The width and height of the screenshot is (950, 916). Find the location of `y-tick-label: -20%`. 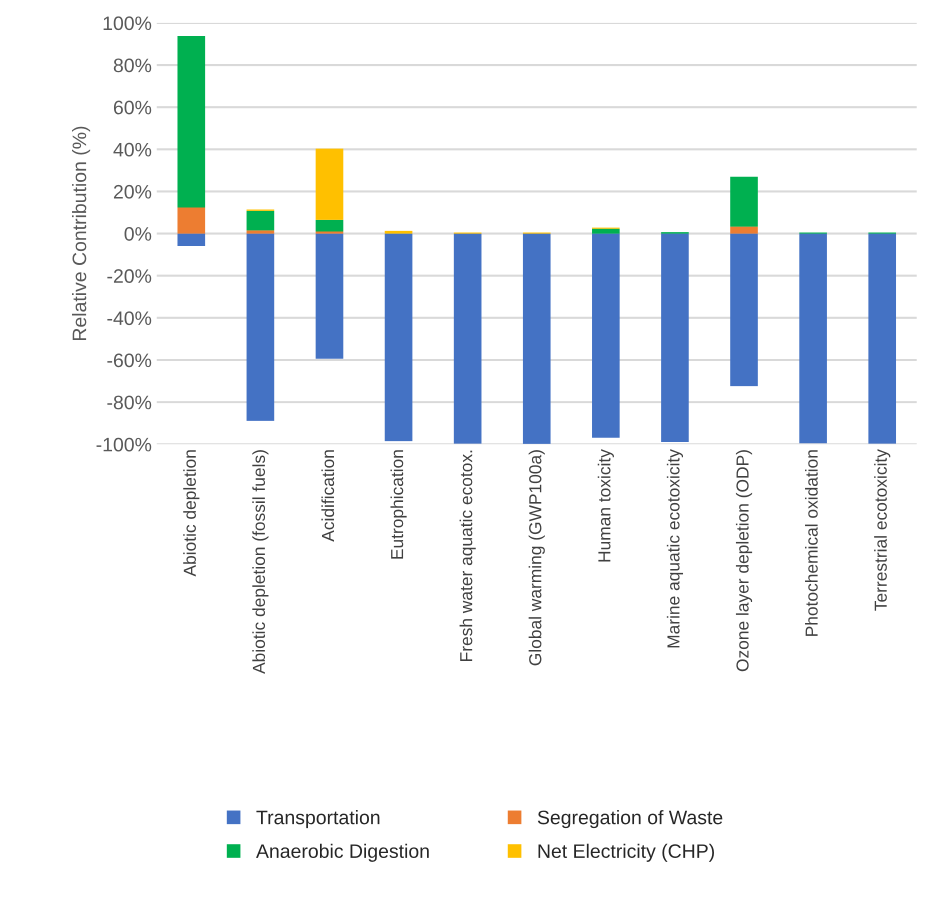

y-tick-label: -20% is located at coordinates (129, 276).